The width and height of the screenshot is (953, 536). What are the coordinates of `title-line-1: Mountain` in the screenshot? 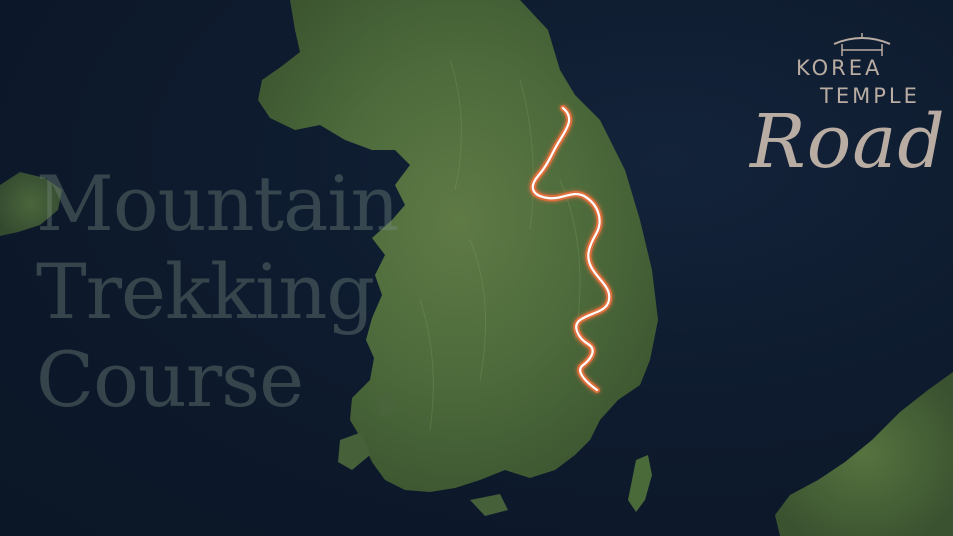 It's located at (218, 203).